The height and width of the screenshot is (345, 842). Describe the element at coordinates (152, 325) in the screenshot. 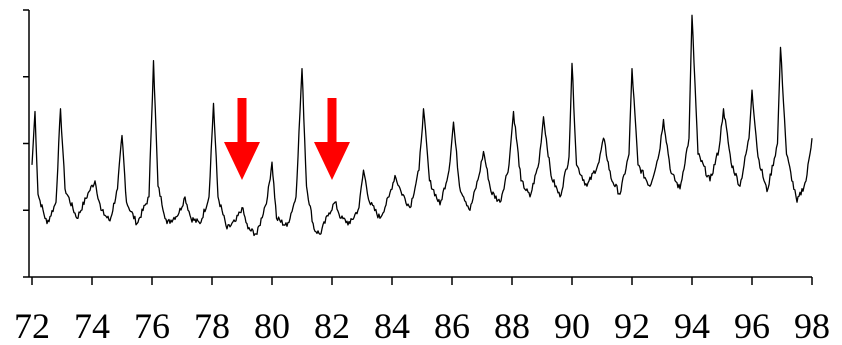

I see `x-tick-label: 76` at that location.